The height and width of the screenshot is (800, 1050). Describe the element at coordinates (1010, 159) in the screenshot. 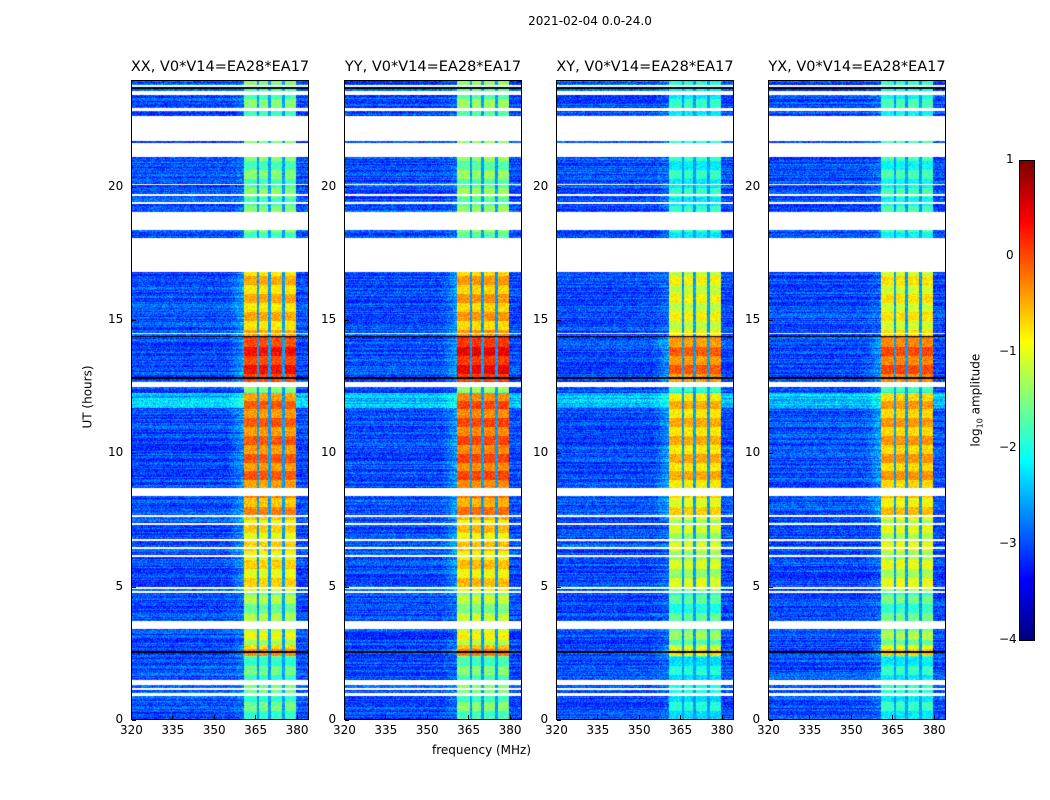

I see `colorbar-tick-label: 1` at that location.